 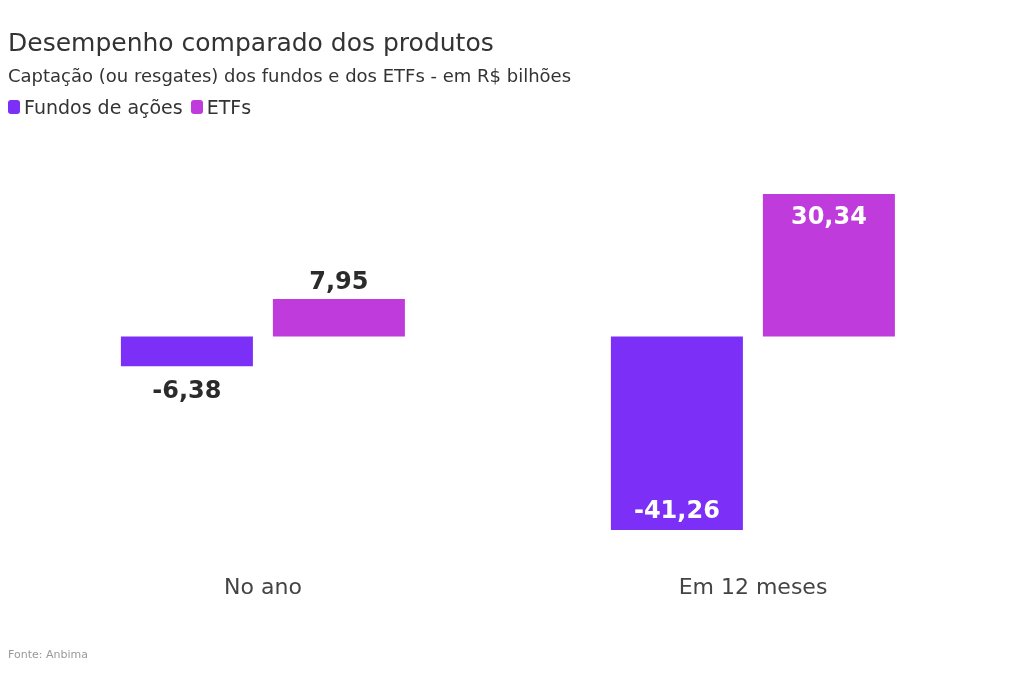 What do you see at coordinates (251, 42) in the screenshot?
I see `chart-title: Desempenho comparado dos produtos` at bounding box center [251, 42].